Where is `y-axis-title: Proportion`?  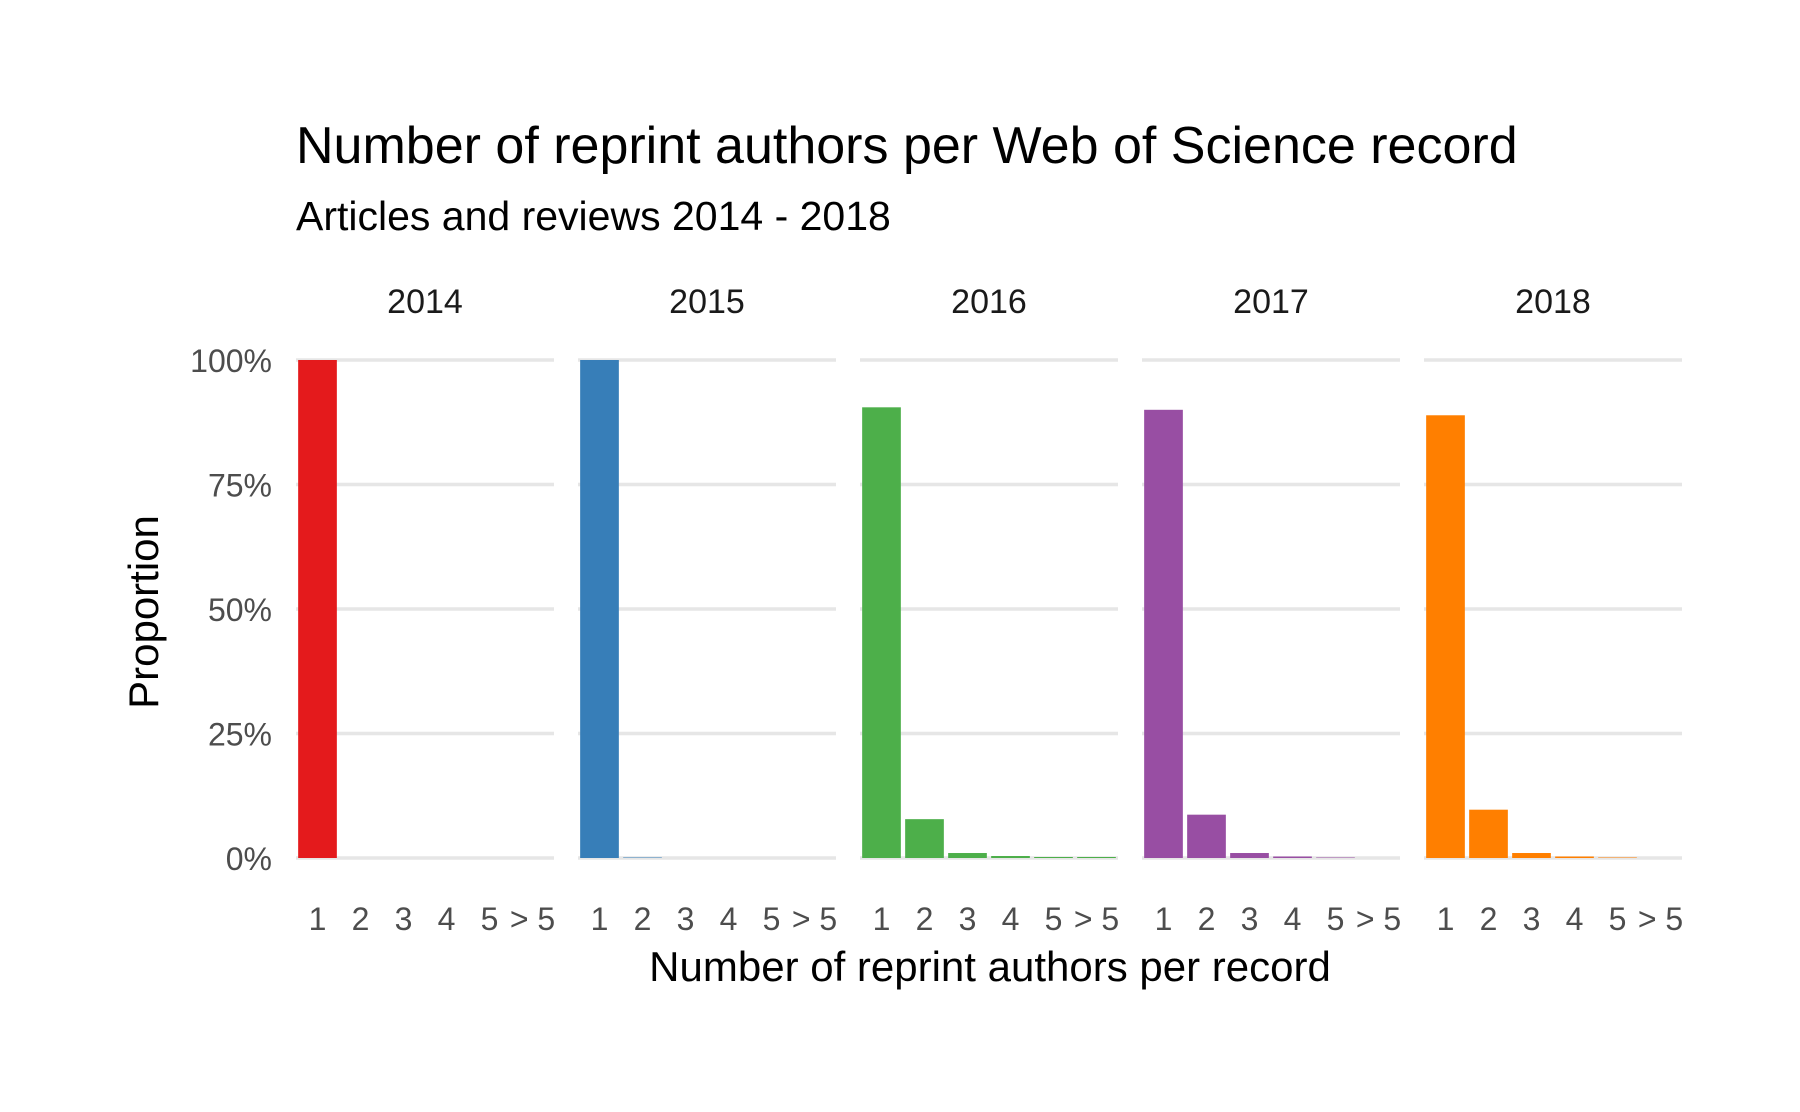
y-axis-title: Proportion is located at coordinates (143, 612).